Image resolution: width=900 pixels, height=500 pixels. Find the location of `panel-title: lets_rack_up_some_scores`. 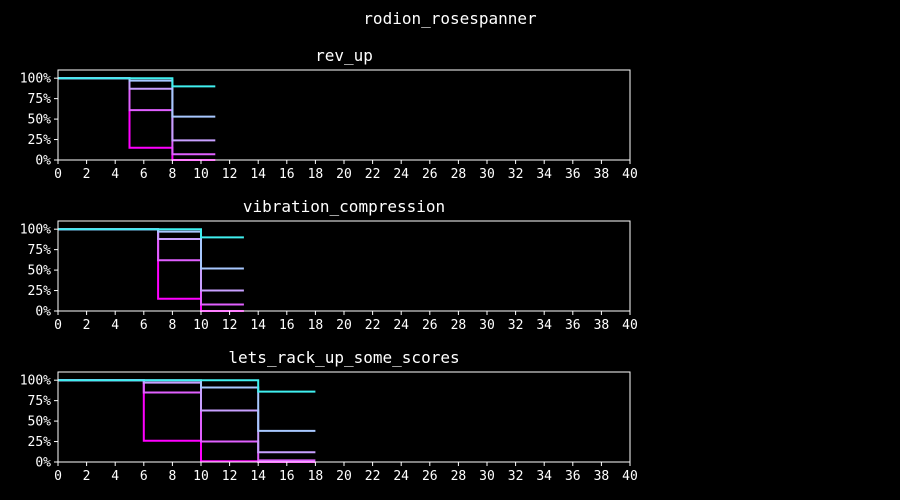

panel-title: lets_rack_up_some_scores is located at coordinates (343, 357).